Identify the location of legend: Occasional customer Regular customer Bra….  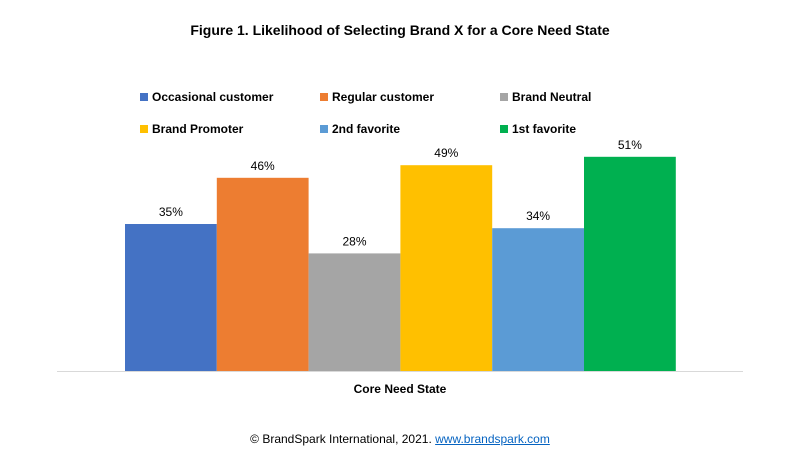
(400, 113).